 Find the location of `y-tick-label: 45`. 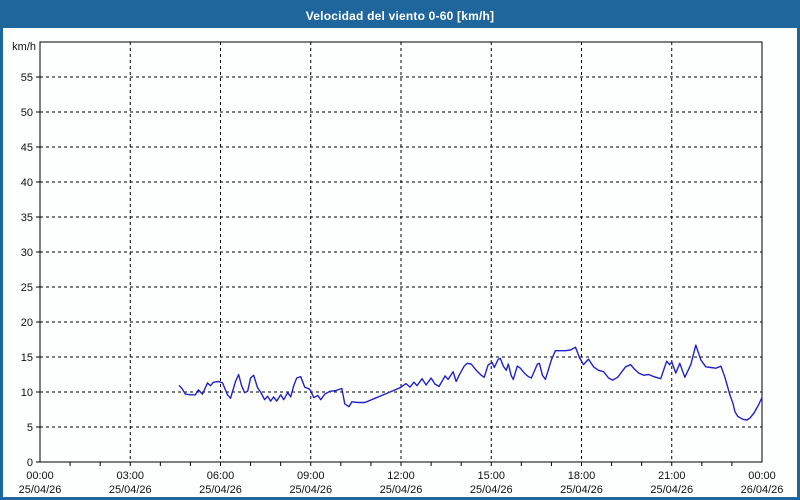

y-tick-label: 45 is located at coordinates (27, 148).